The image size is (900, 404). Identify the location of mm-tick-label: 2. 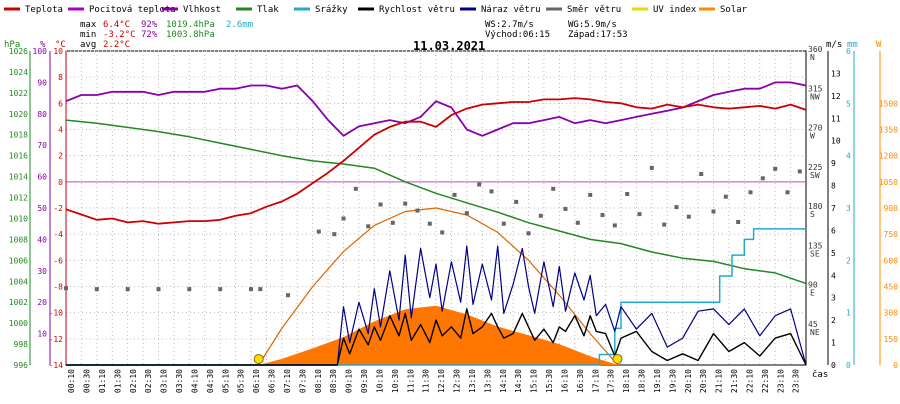
(848, 260).